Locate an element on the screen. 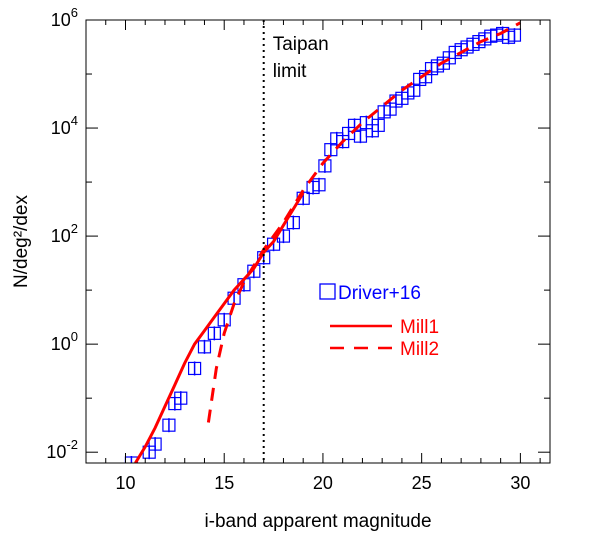  x-tick-label: 10 is located at coordinates (125, 483).